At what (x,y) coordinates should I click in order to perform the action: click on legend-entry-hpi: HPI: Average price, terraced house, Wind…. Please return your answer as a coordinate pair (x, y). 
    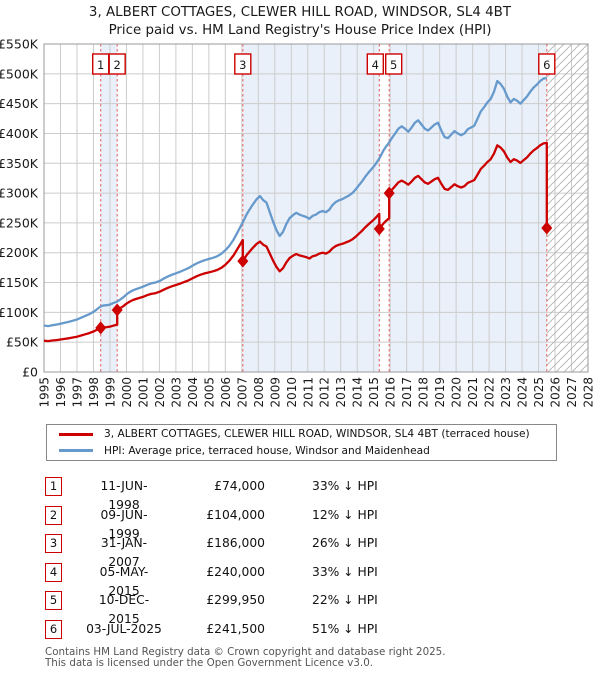
    Looking at the image, I should click on (301, 451).